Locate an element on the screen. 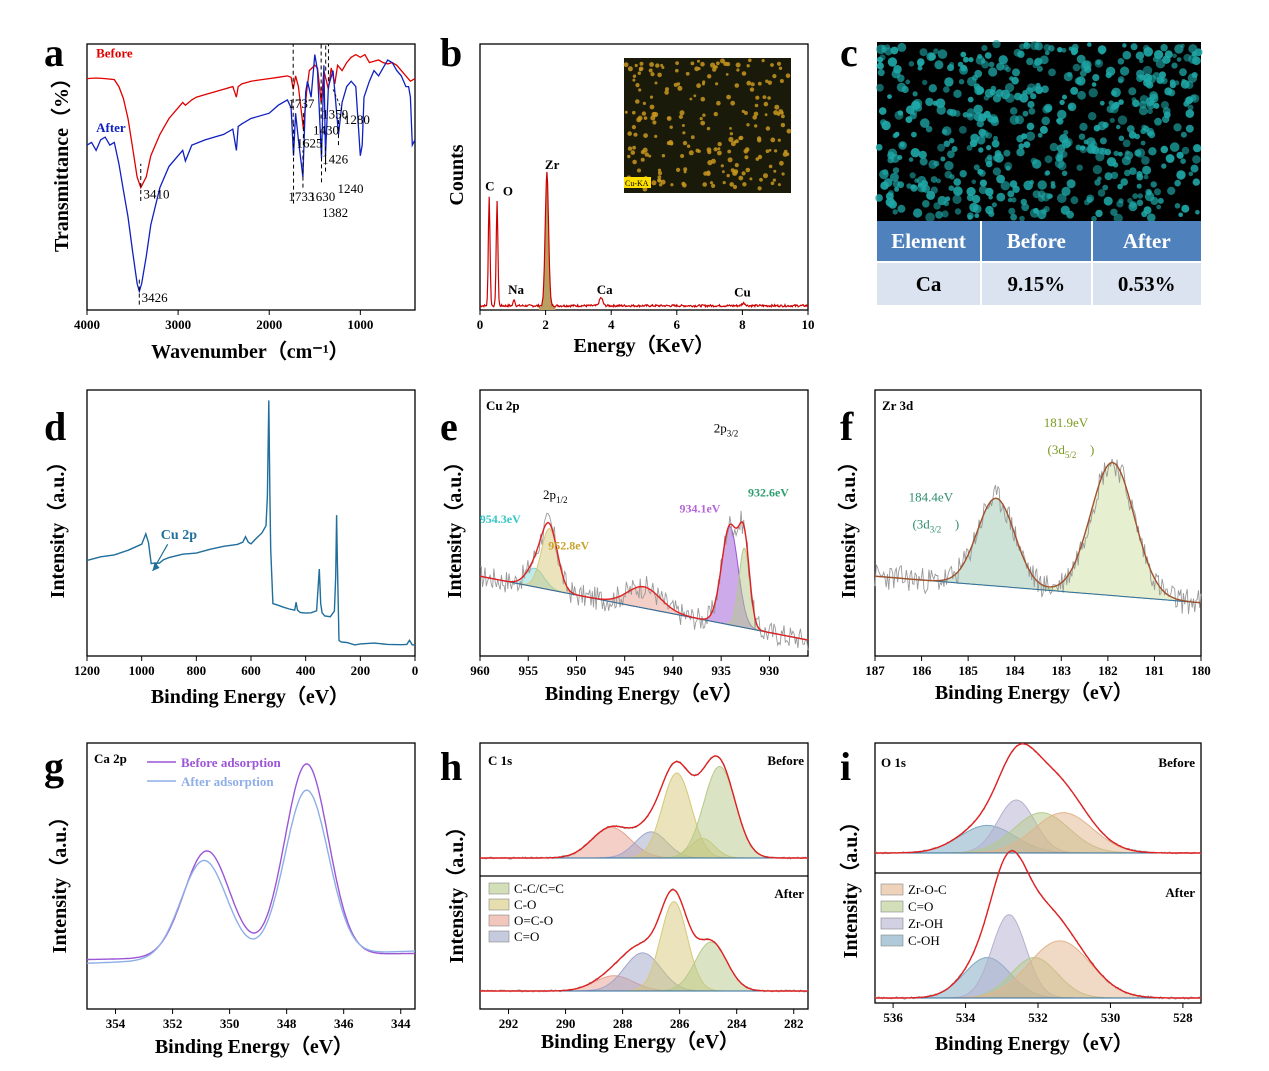 Image resolution: width=1269 pixels, height=1071 pixels. chart-title: Zr 3d is located at coordinates (898, 405).